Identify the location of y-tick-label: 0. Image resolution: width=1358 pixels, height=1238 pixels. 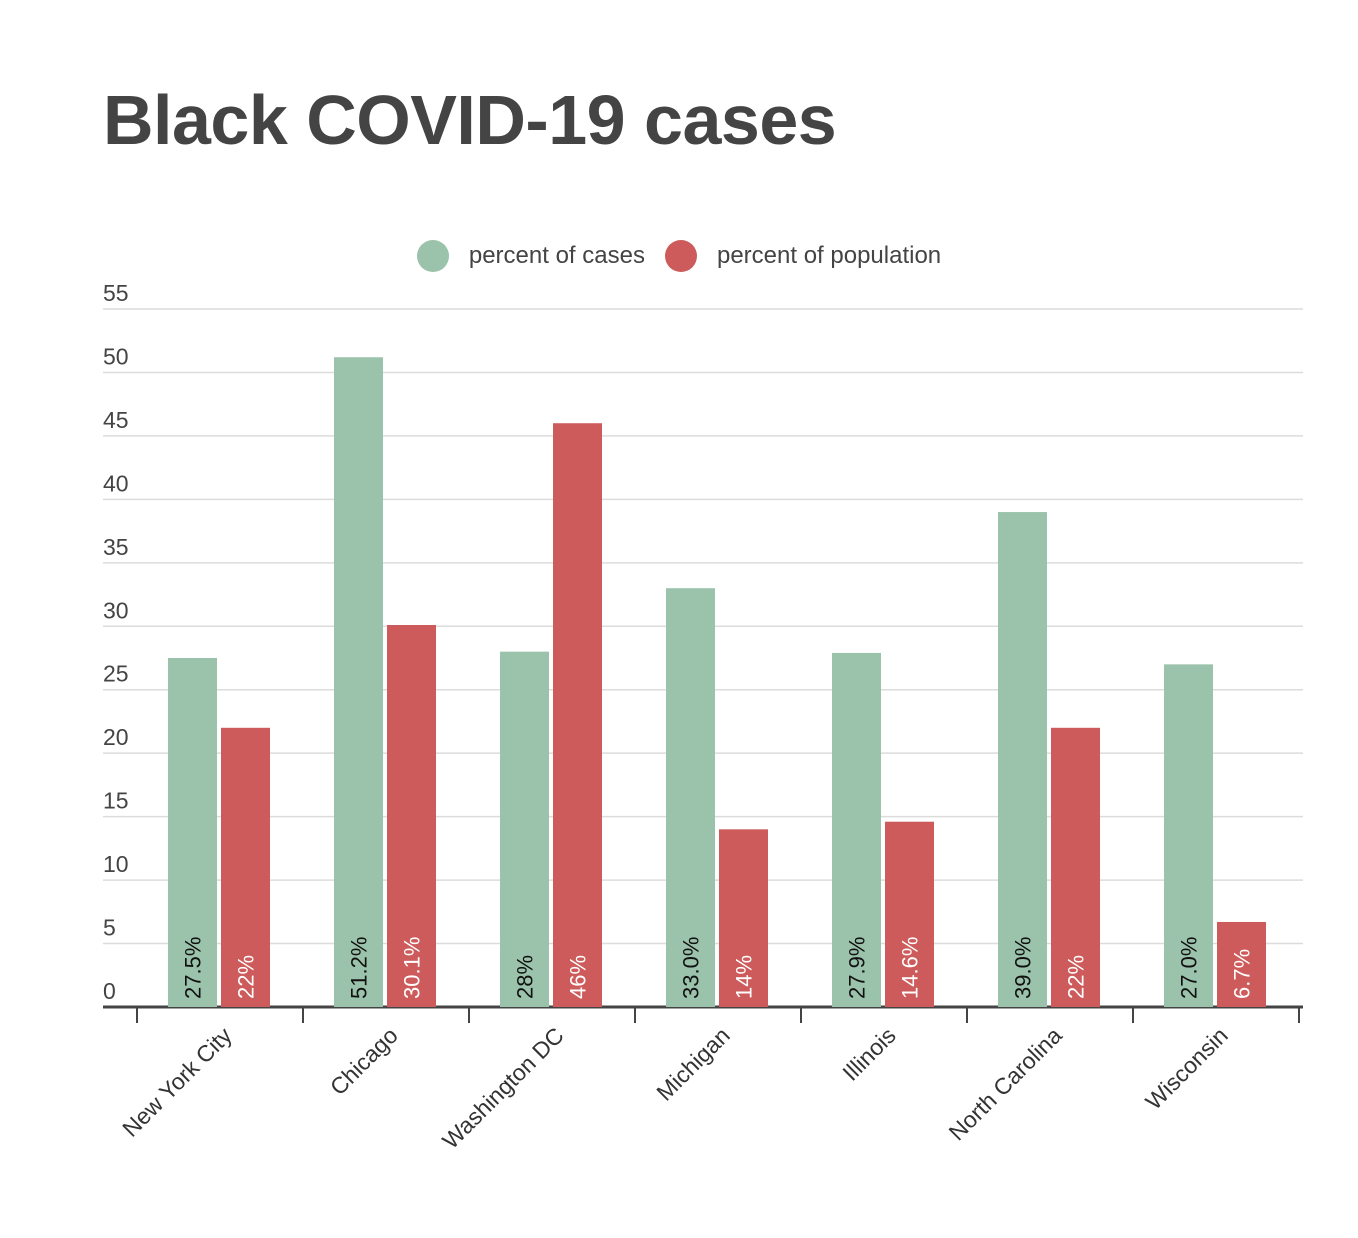
(109, 991).